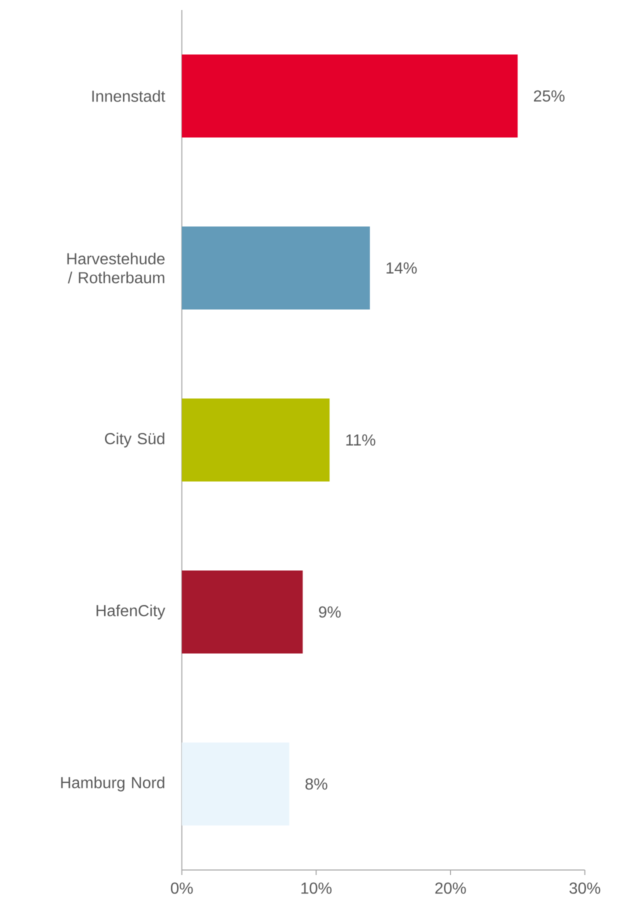  What do you see at coordinates (317, 888) in the screenshot?
I see `x-tick-label: 10%` at bounding box center [317, 888].